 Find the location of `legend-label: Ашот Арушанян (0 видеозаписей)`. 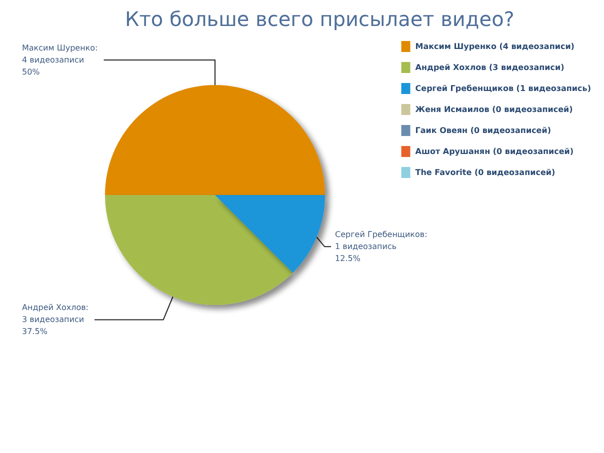

legend-label: Ашот Арушанян (0 видеозаписей) is located at coordinates (494, 151).